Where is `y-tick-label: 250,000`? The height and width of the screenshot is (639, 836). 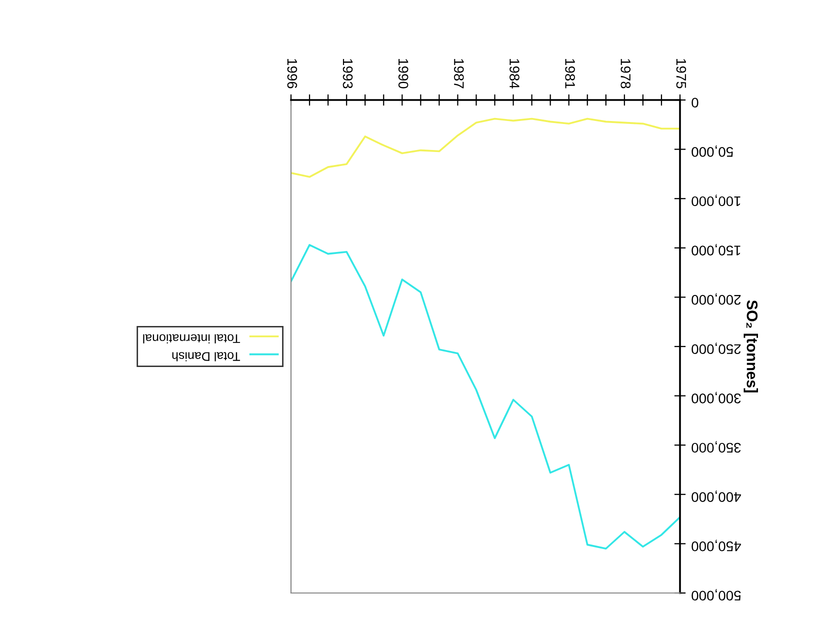 y-tick-label: 250,000 is located at coordinates (716, 348).